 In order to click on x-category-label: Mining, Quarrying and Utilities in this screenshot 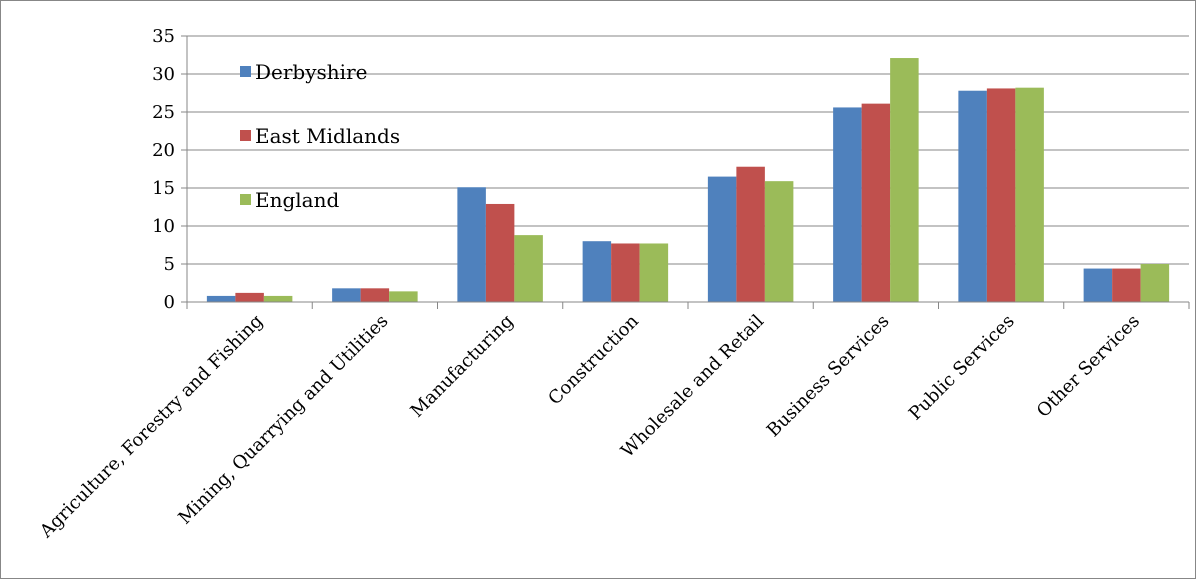, I will do `click(283, 420)`.